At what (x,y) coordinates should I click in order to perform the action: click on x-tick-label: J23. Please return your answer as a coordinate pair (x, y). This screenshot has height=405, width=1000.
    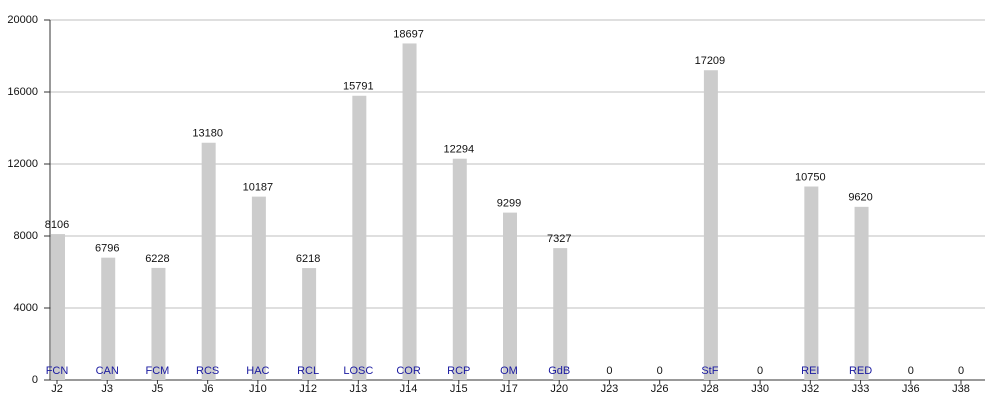
    Looking at the image, I should click on (610, 389).